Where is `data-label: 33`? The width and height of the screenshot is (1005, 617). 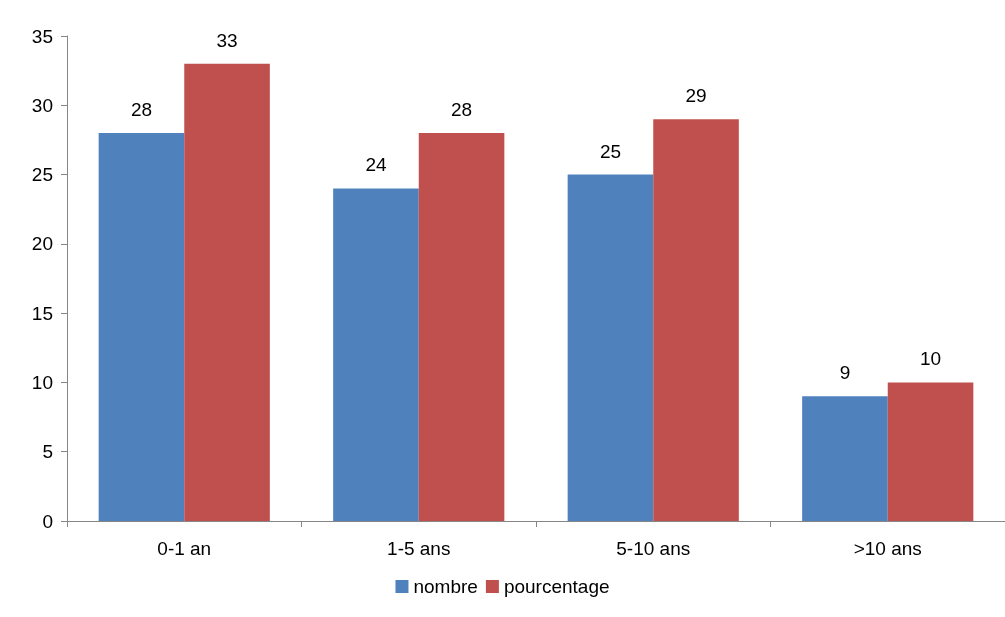
data-label: 33 is located at coordinates (227, 40).